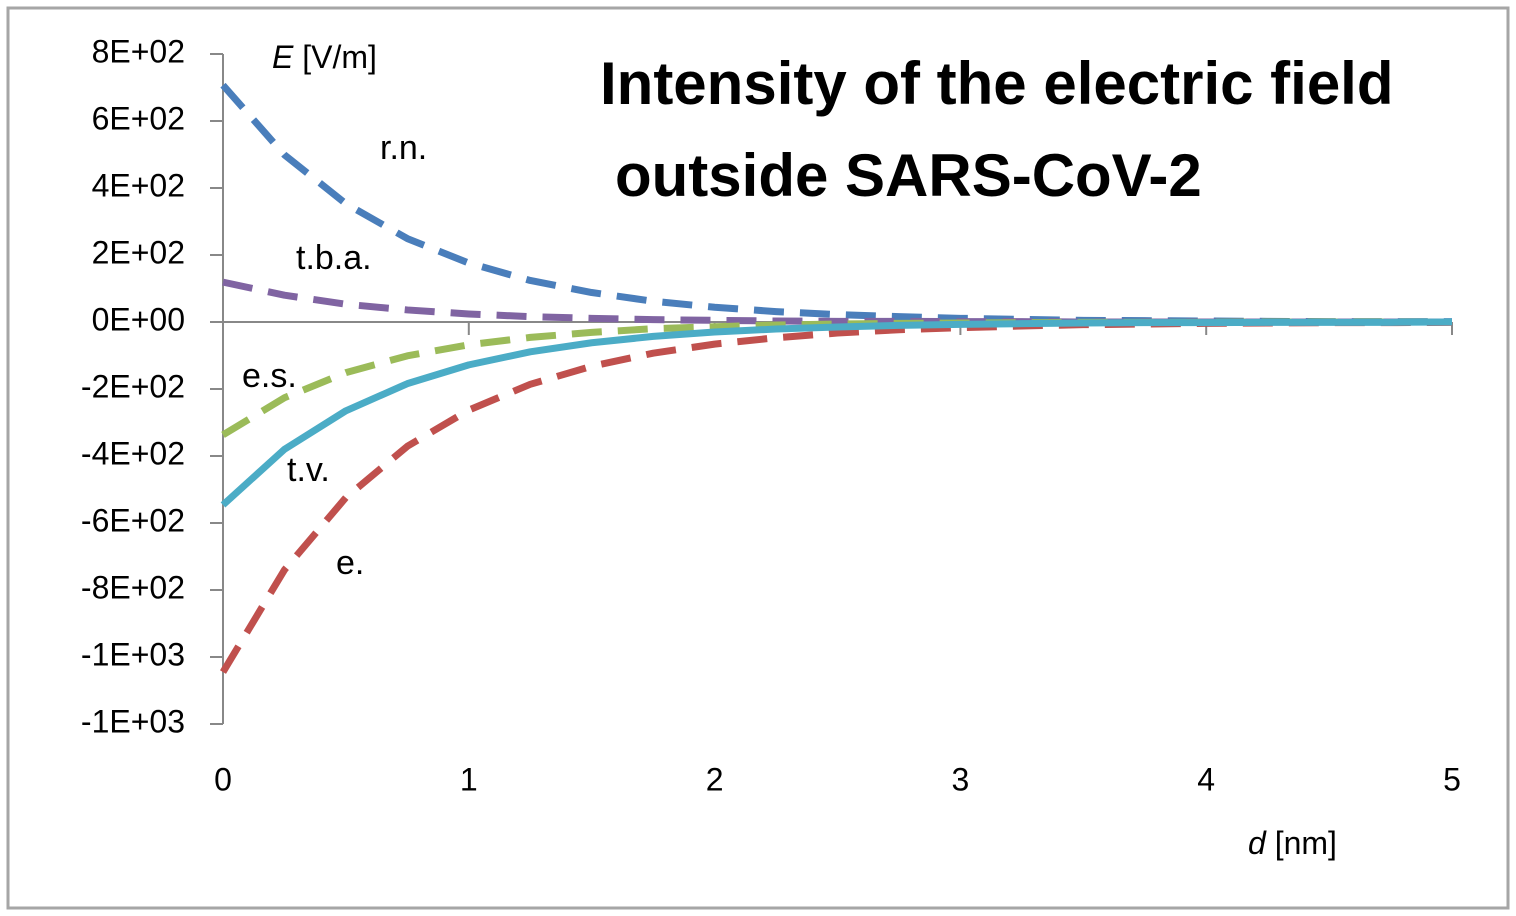 This screenshot has height=916, width=1516. Describe the element at coordinates (138, 118) in the screenshot. I see `y-tick-label: 6E+02` at that location.